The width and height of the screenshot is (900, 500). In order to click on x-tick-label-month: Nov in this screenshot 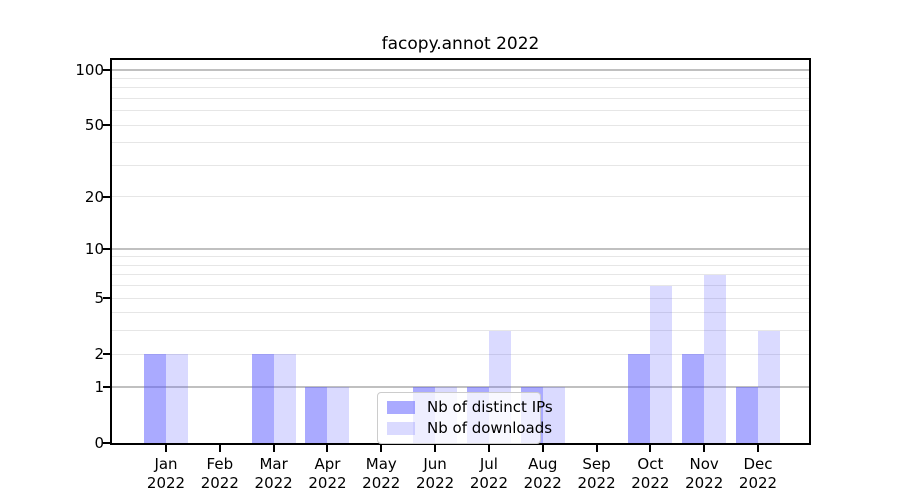, I will do `click(704, 464)`.